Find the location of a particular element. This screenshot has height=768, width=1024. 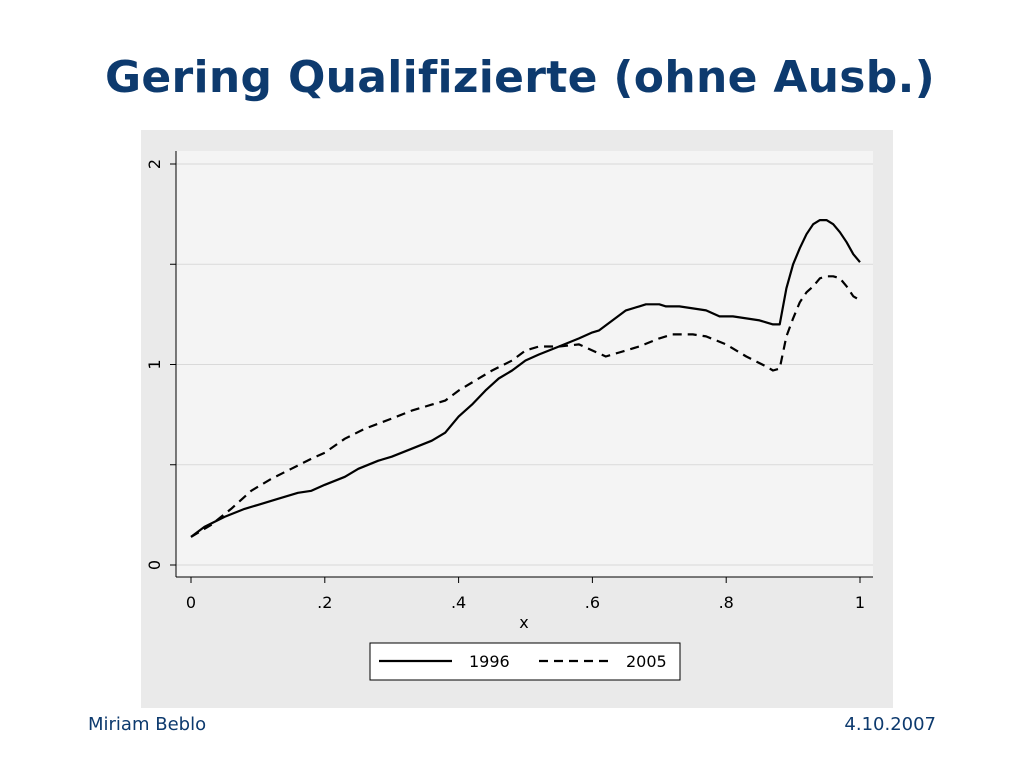

x-tick-label-3: .6 is located at coordinates (592, 602).